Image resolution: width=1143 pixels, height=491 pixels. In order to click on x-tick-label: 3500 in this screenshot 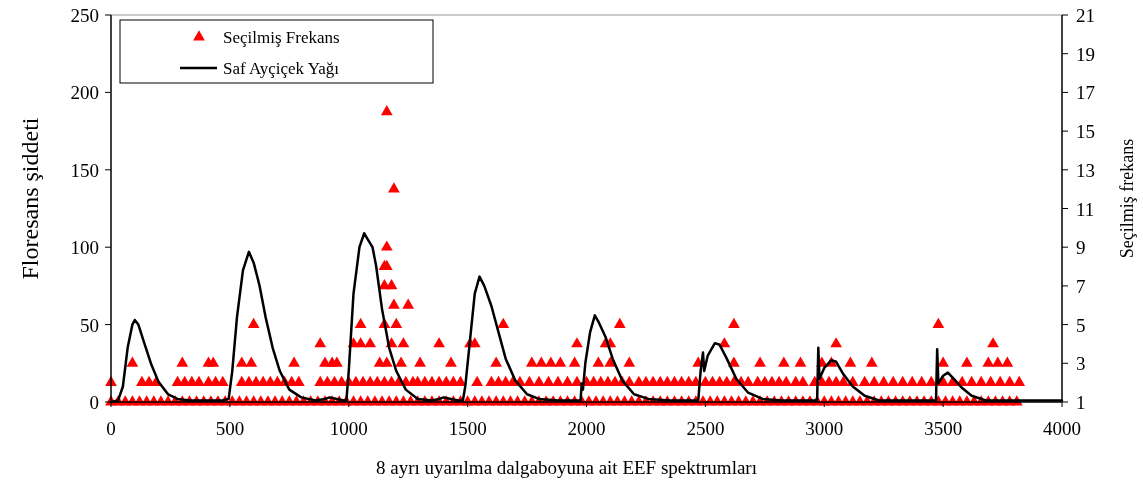, I will do `click(943, 428)`.